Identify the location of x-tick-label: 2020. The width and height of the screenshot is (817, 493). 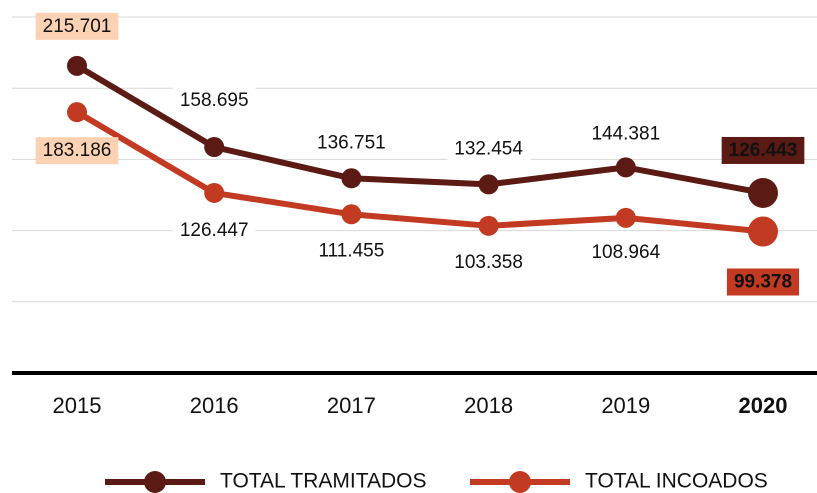
(763, 405).